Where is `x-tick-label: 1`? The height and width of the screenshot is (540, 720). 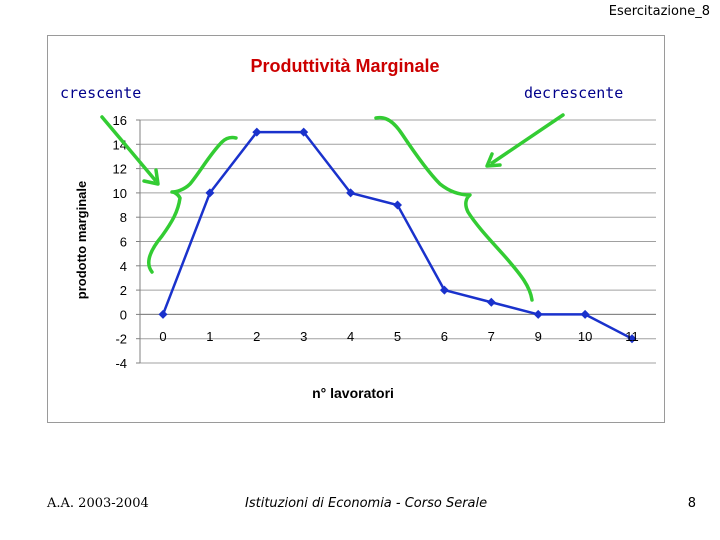
x-tick-label: 1 is located at coordinates (209, 336).